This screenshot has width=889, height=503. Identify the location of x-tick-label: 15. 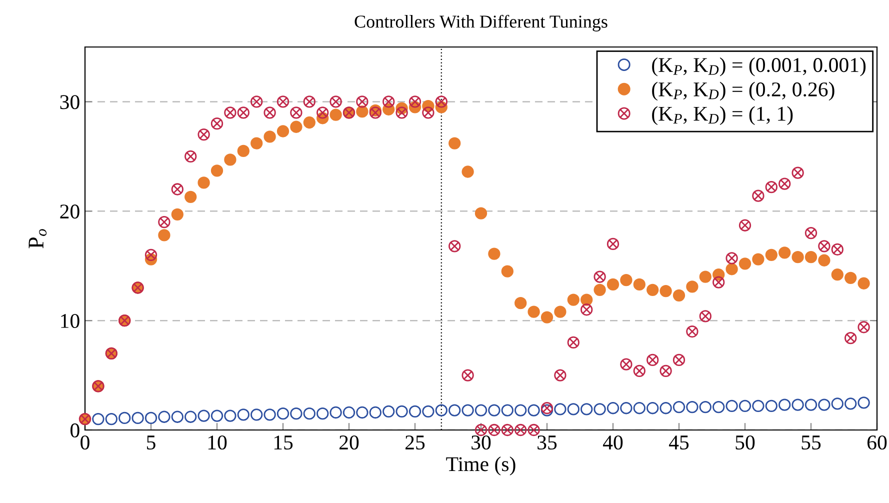
(283, 443).